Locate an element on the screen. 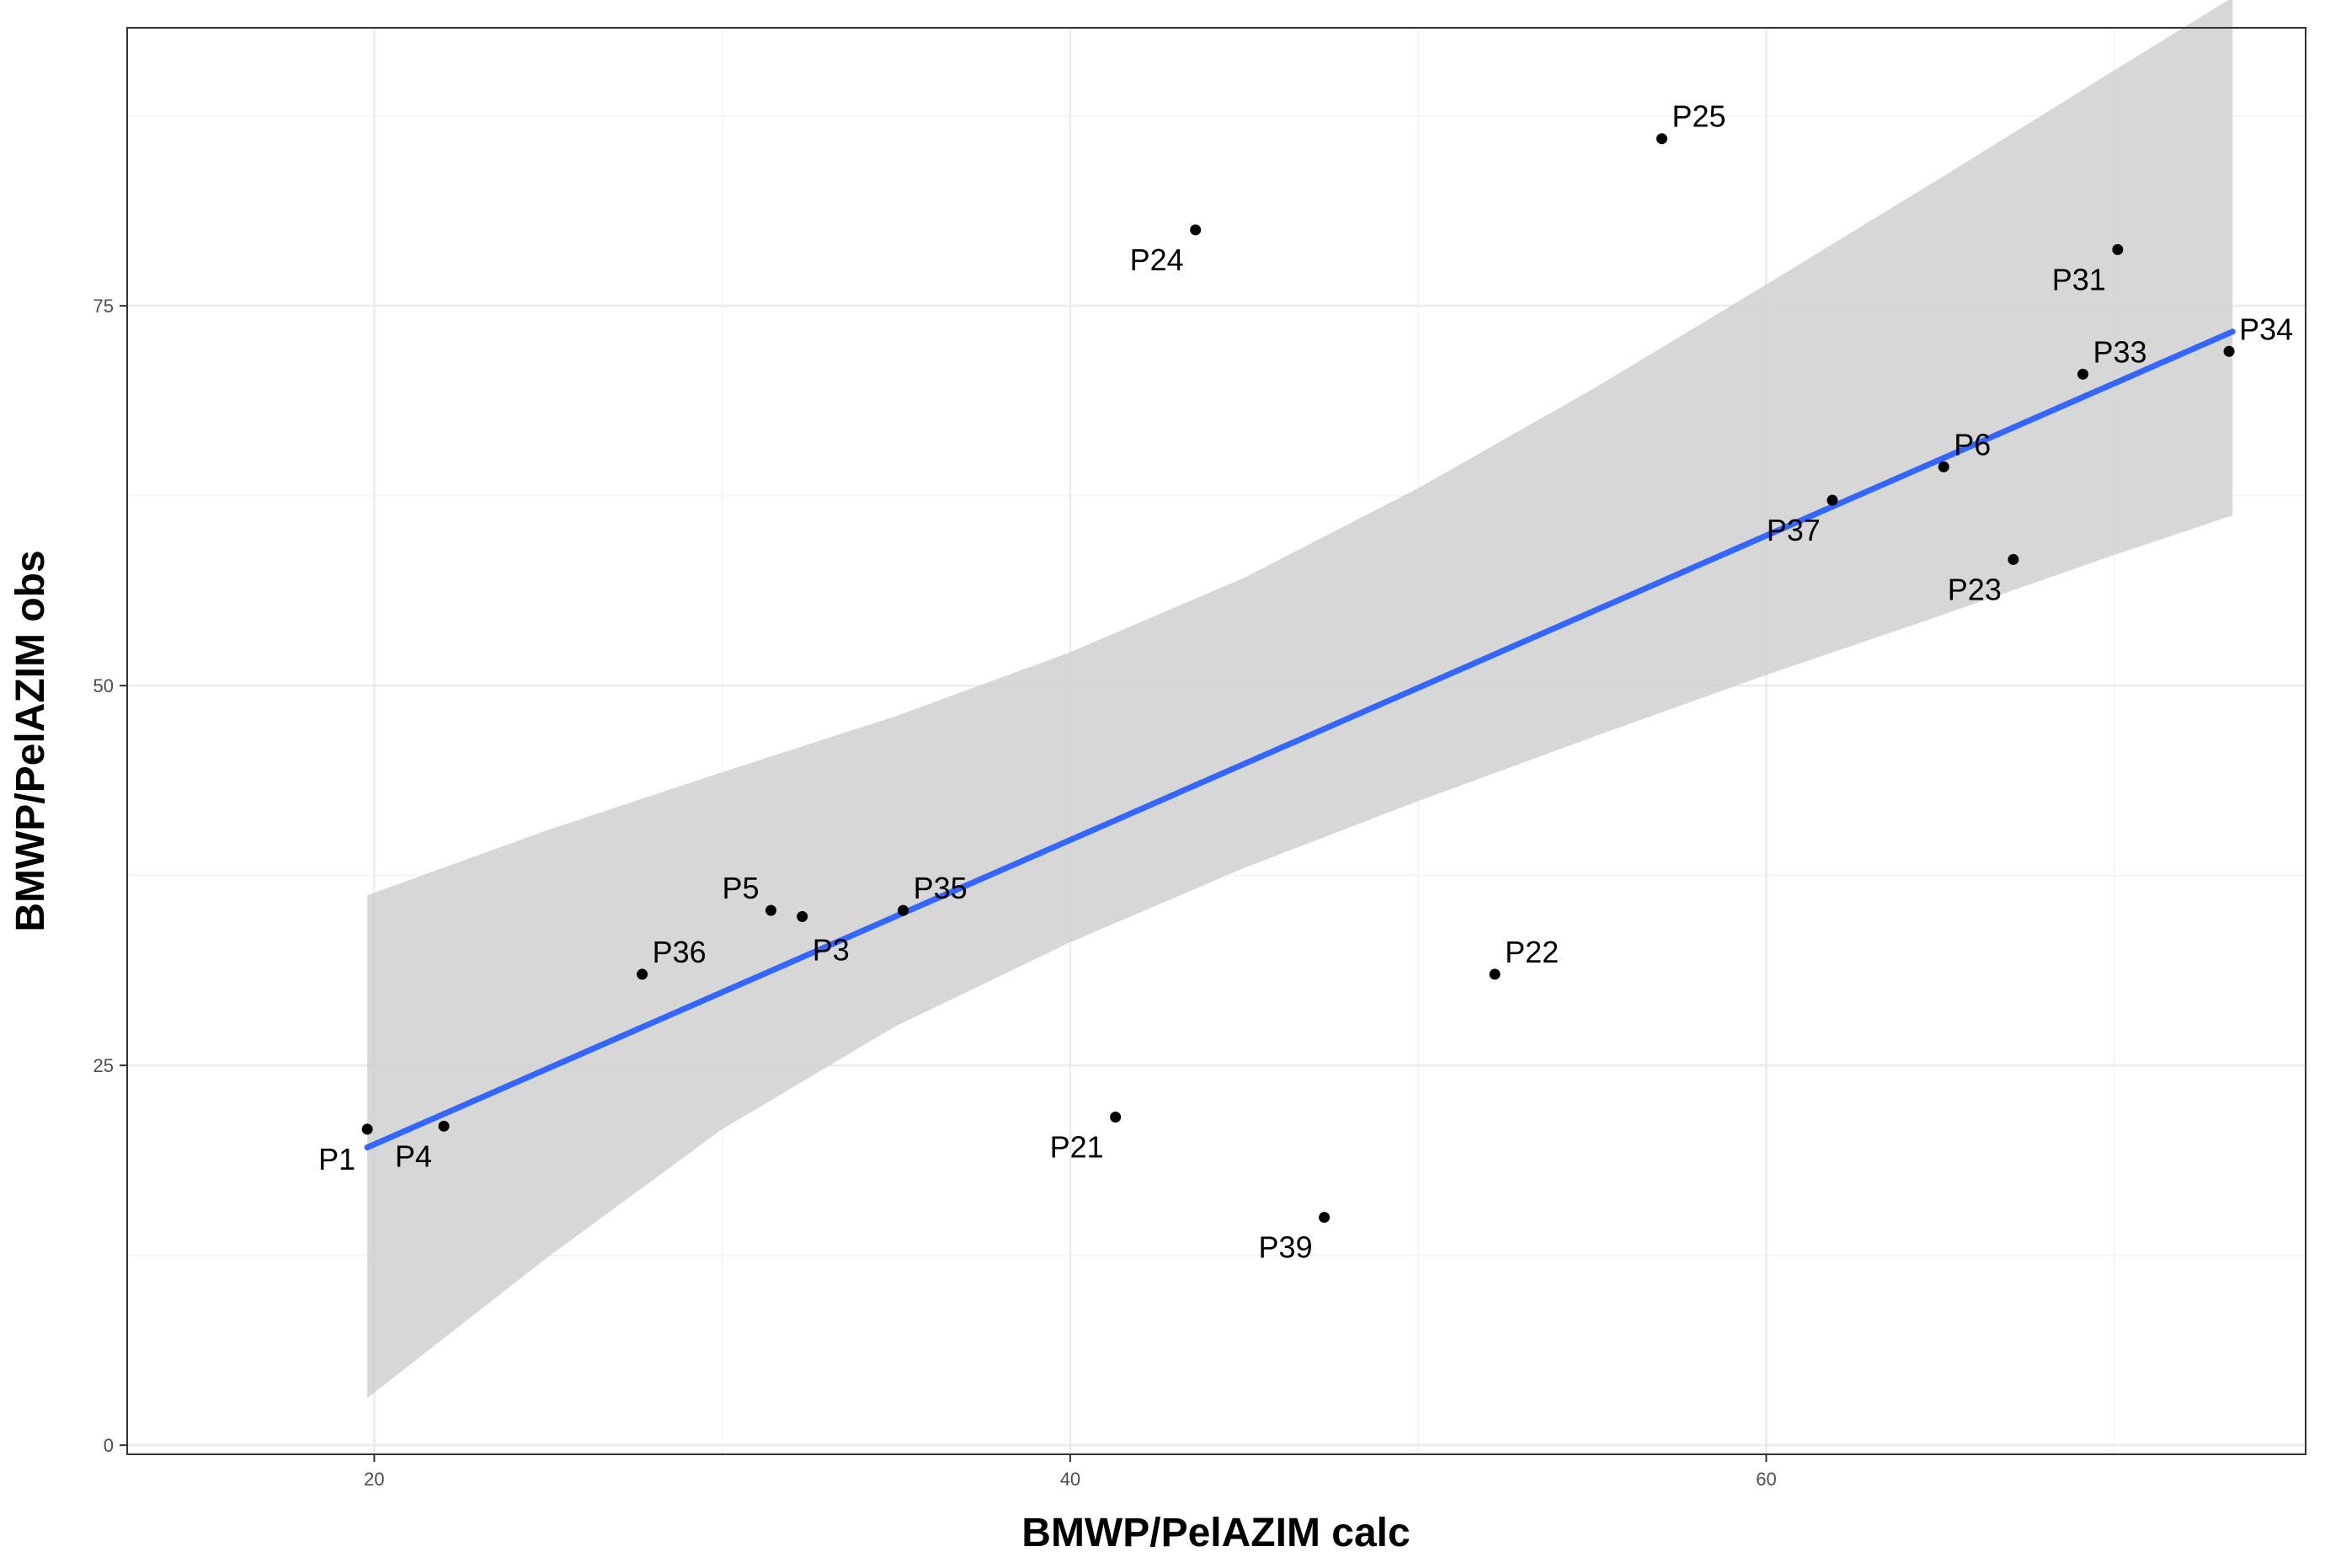 The image size is (2325, 1568). point-label-p36: P36 is located at coordinates (680, 952).